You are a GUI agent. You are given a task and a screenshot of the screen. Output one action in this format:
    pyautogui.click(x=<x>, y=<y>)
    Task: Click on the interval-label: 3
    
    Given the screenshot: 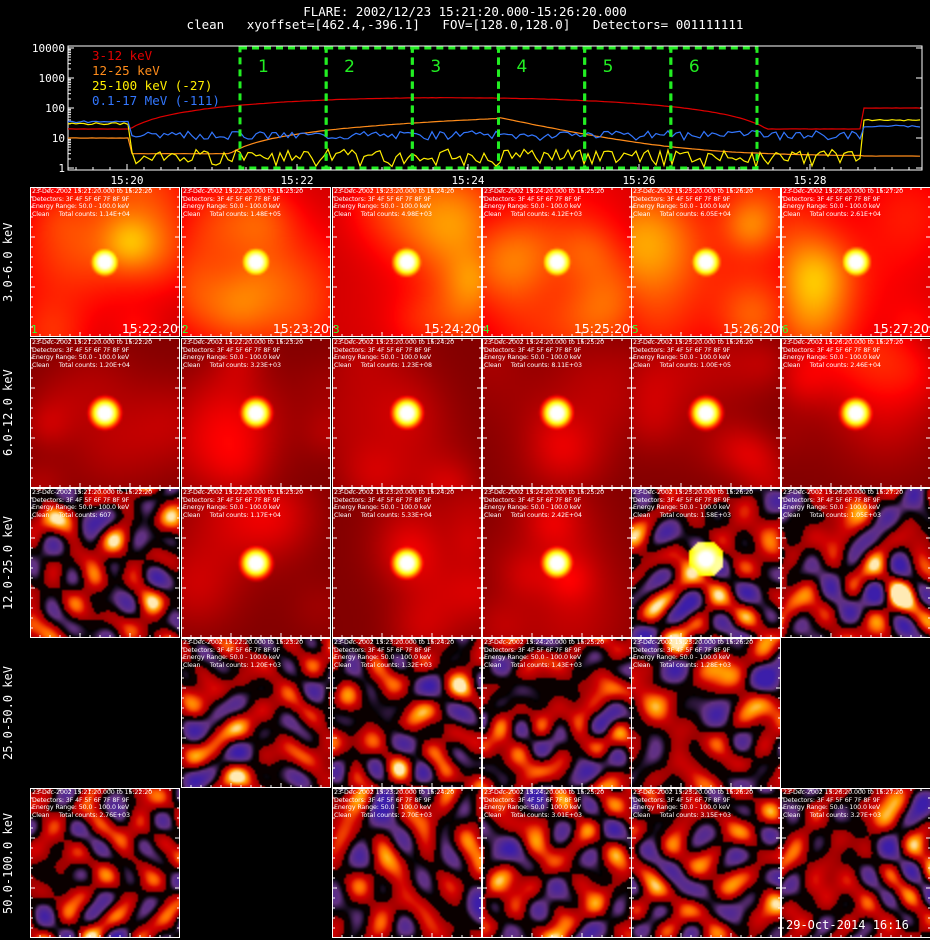 What is the action you would take?
    pyautogui.click(x=435, y=67)
    